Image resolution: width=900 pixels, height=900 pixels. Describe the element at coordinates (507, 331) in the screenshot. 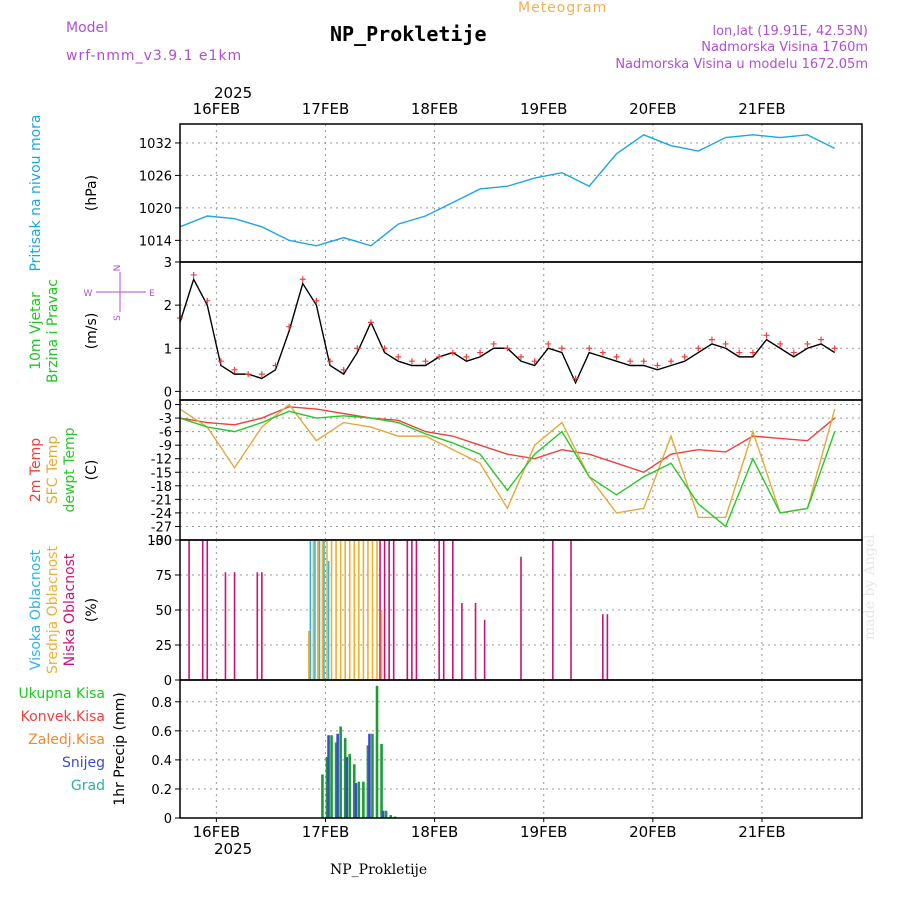

I see `series-line-speed` at that location.